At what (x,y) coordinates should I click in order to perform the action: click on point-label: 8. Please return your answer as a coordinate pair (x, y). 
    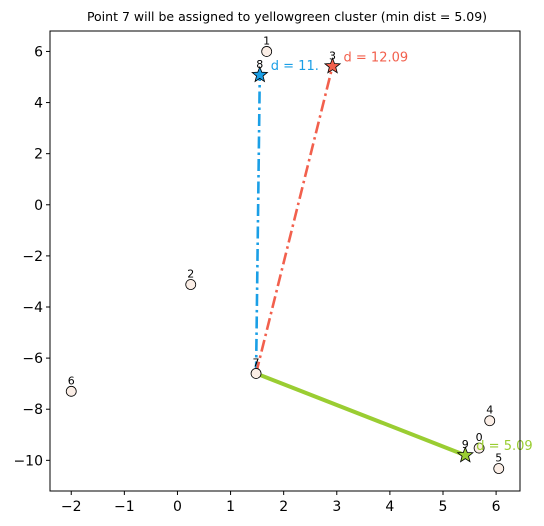
    Looking at the image, I should click on (259, 64).